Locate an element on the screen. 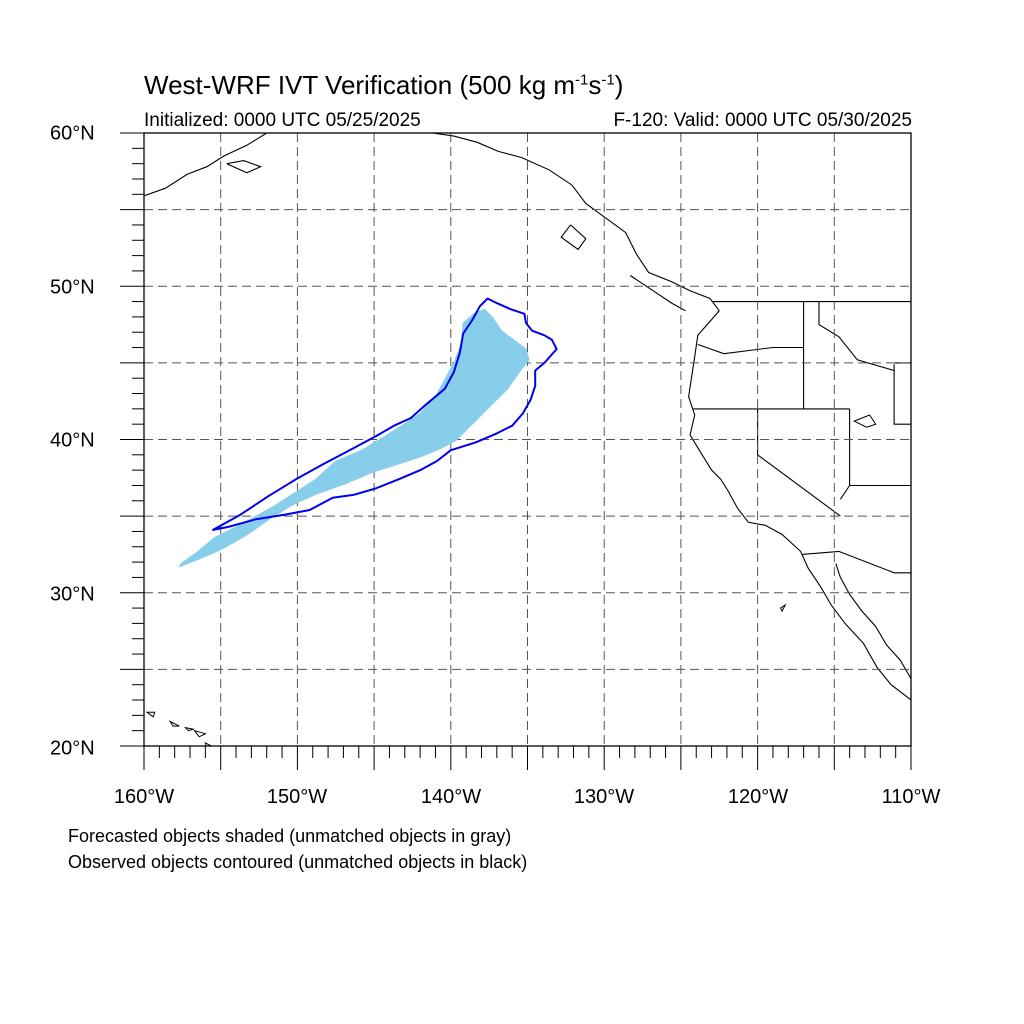 The height and width of the screenshot is (1024, 1024). forecast-object is located at coordinates (354, 438).